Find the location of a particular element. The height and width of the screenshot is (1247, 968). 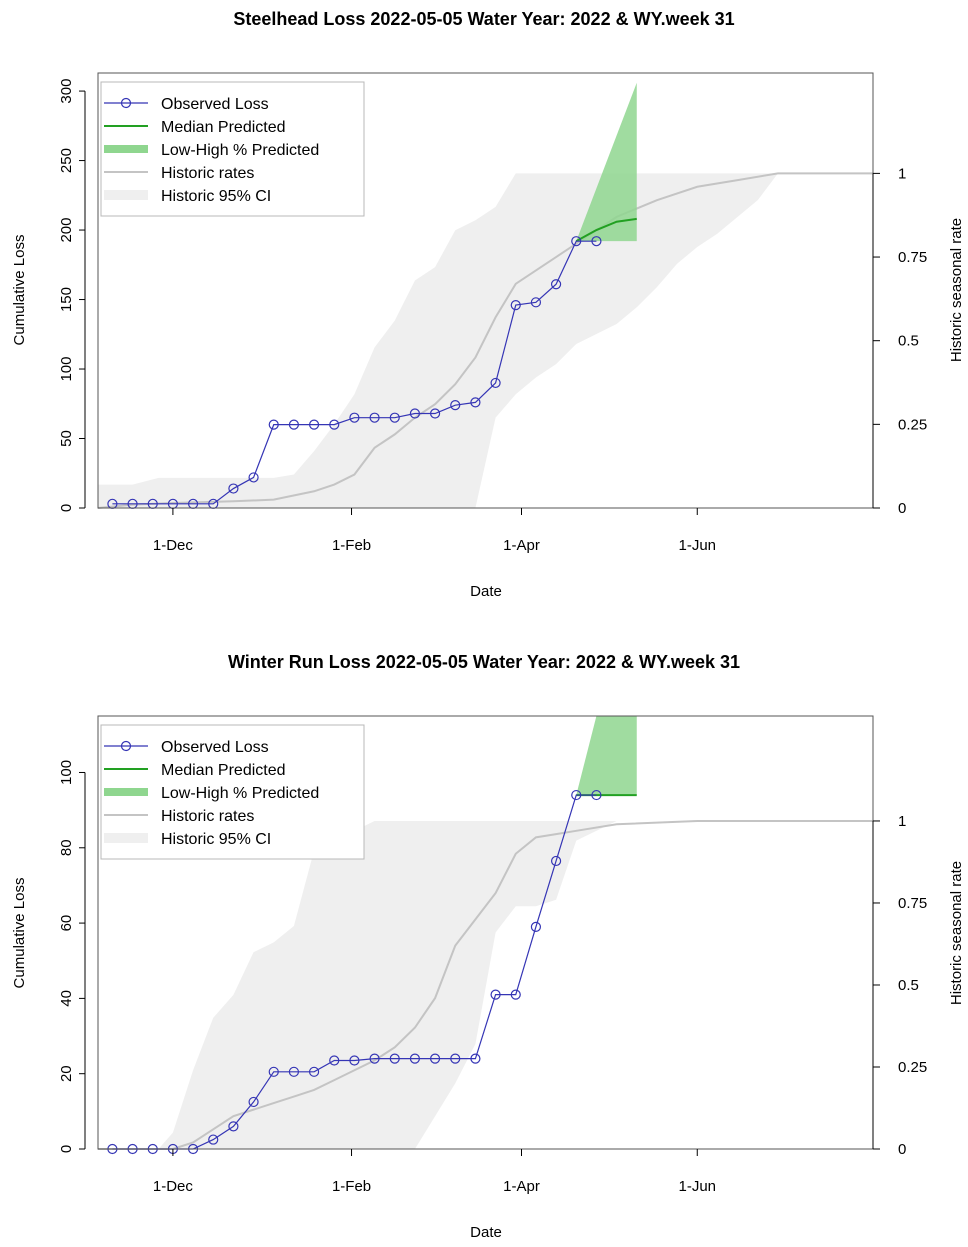

x-tick-label: 1-Jun is located at coordinates (697, 545).